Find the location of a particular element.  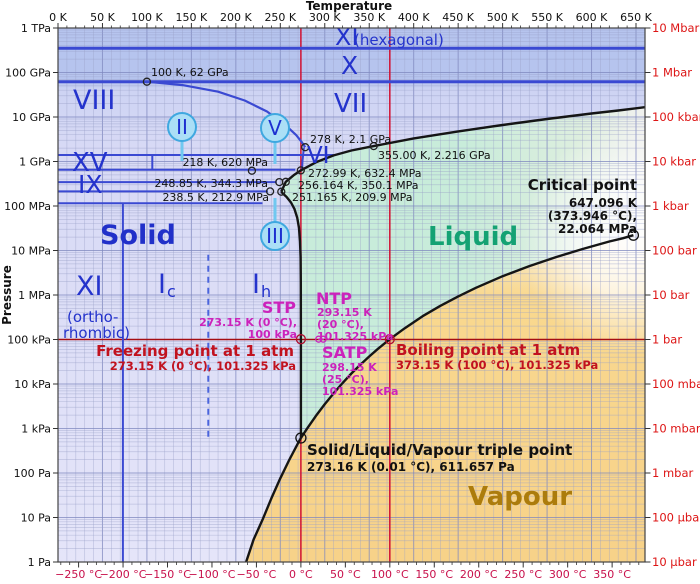

label-25-c: (25 °C), is located at coordinates (345, 379).